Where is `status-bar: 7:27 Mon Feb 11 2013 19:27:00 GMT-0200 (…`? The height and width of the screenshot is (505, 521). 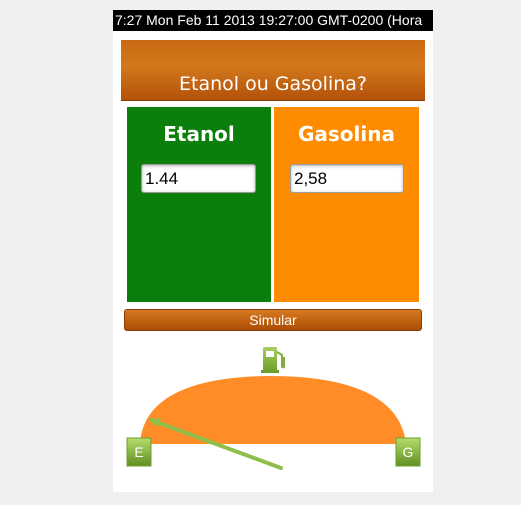
status-bar: 7:27 Mon Feb 11 2013 19:27:00 GMT-0200 (… is located at coordinates (273, 20).